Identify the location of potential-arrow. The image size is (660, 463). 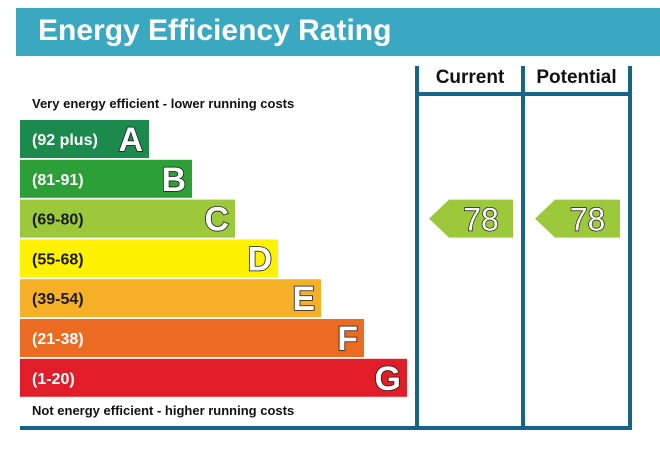
(577, 218).